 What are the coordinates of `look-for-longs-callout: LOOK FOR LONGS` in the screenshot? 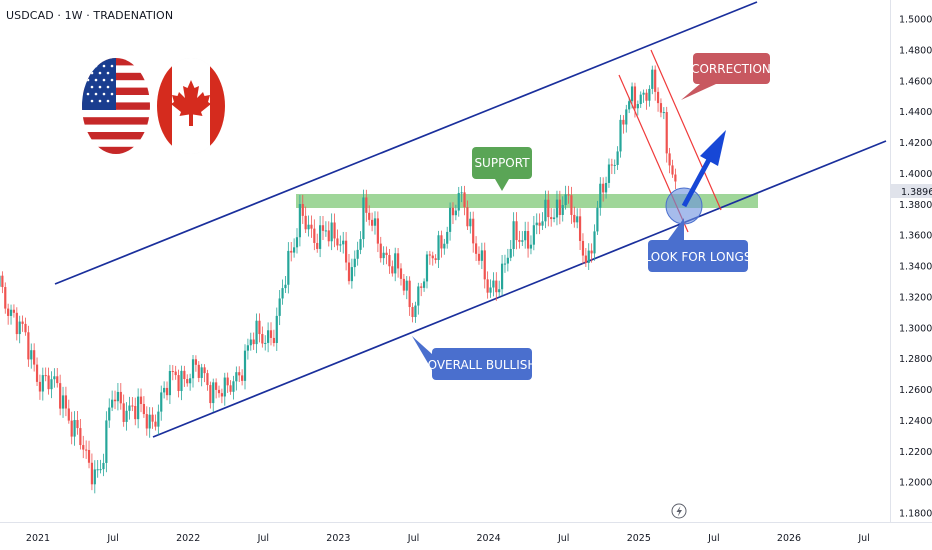 It's located at (698, 245).